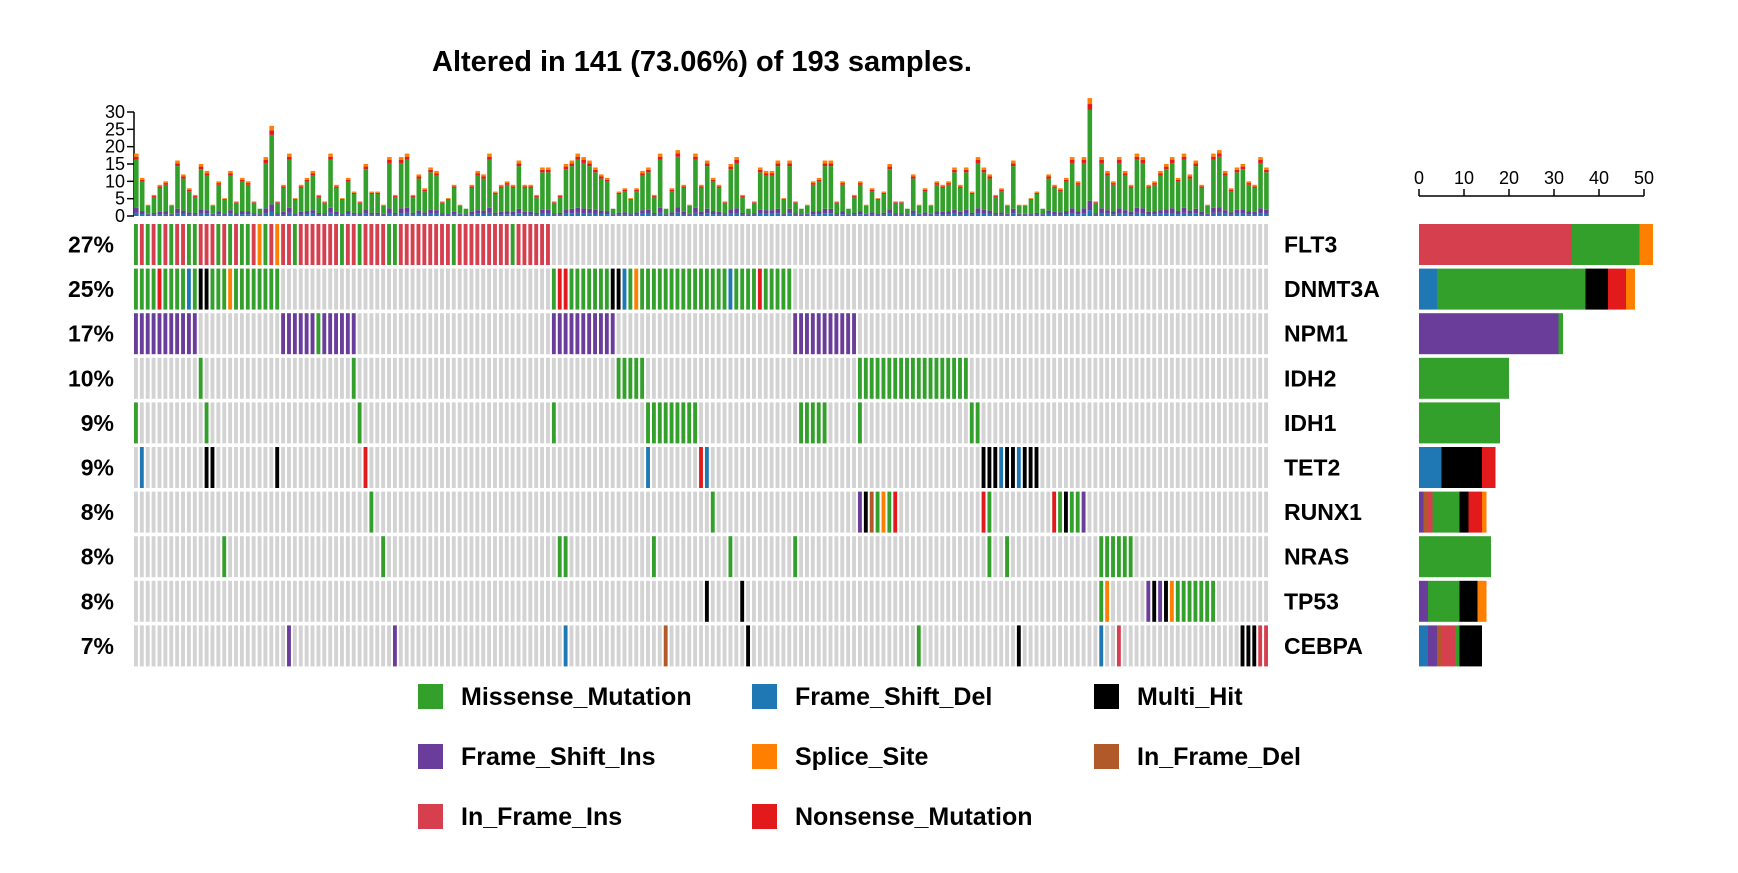  What do you see at coordinates (1419, 178) in the screenshot?
I see `gene-axis-tick-label: 0` at bounding box center [1419, 178].